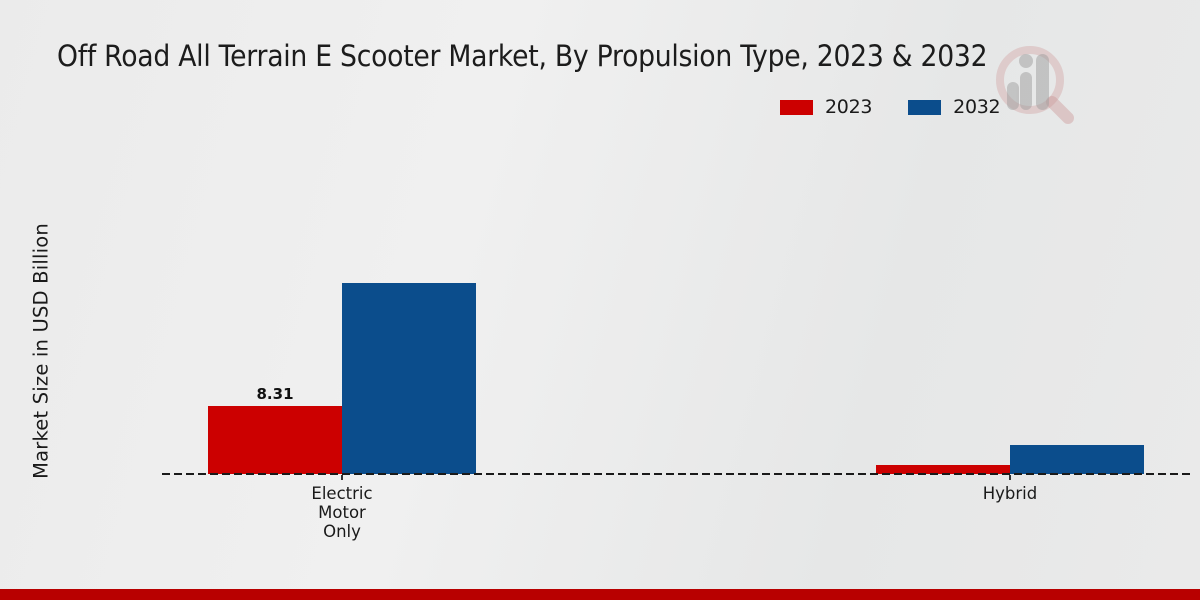 Image resolution: width=1200 pixels, height=600 pixels. What do you see at coordinates (1077, 459) in the screenshot?
I see `bar-2032-hybrid` at bounding box center [1077, 459].